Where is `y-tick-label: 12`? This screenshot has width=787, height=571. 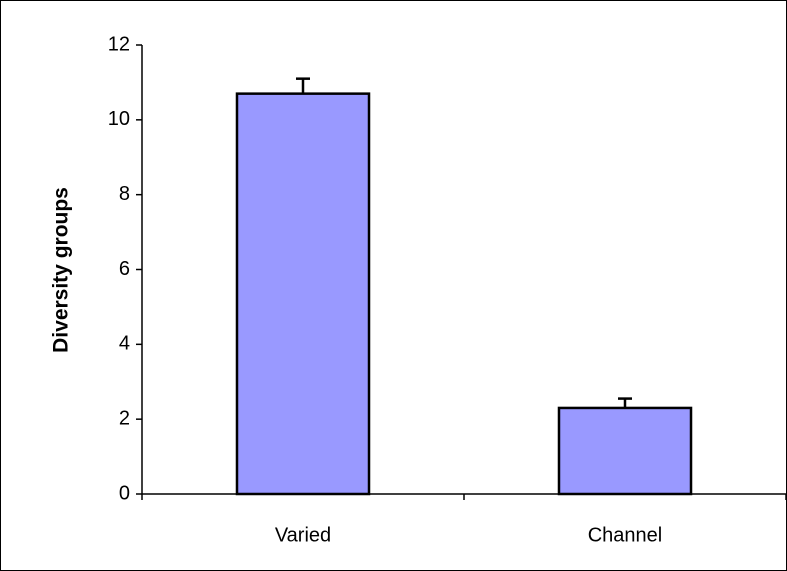 y-tick-label: 12 is located at coordinates (119, 44).